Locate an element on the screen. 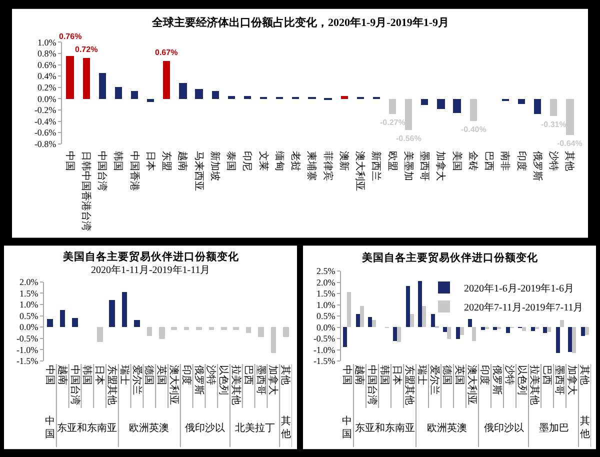 Image resolution: width=600 pixels, height=457 pixels. y-tick-label: -0.8% is located at coordinates (45, 144).